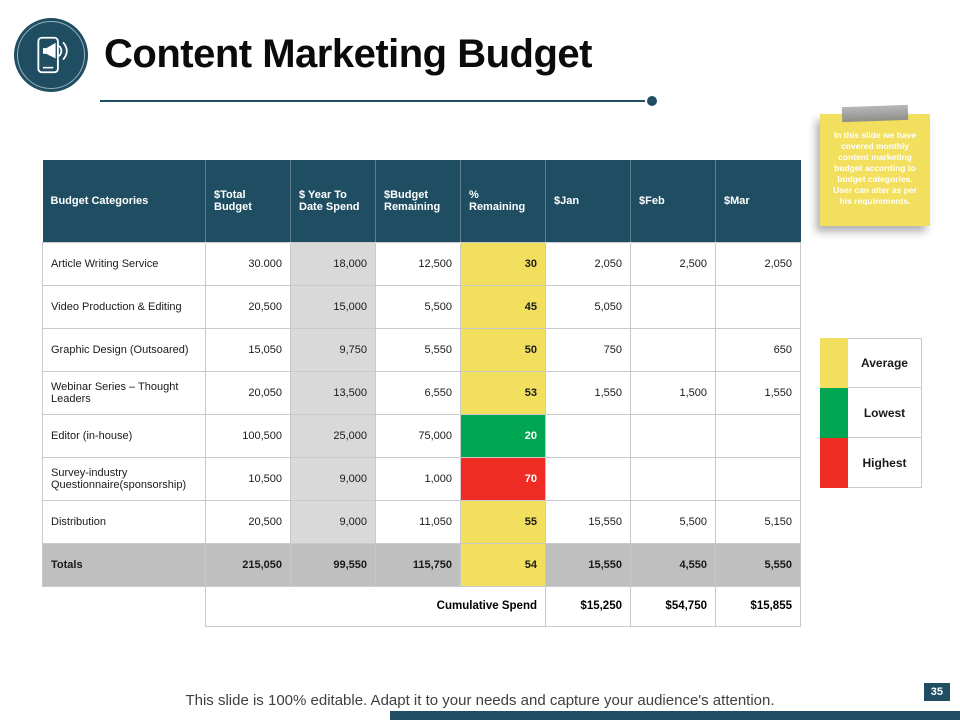 This screenshot has width=960, height=720. What do you see at coordinates (375, 606) in the screenshot?
I see `cumulative-label: Cumulative Spend` at bounding box center [375, 606].